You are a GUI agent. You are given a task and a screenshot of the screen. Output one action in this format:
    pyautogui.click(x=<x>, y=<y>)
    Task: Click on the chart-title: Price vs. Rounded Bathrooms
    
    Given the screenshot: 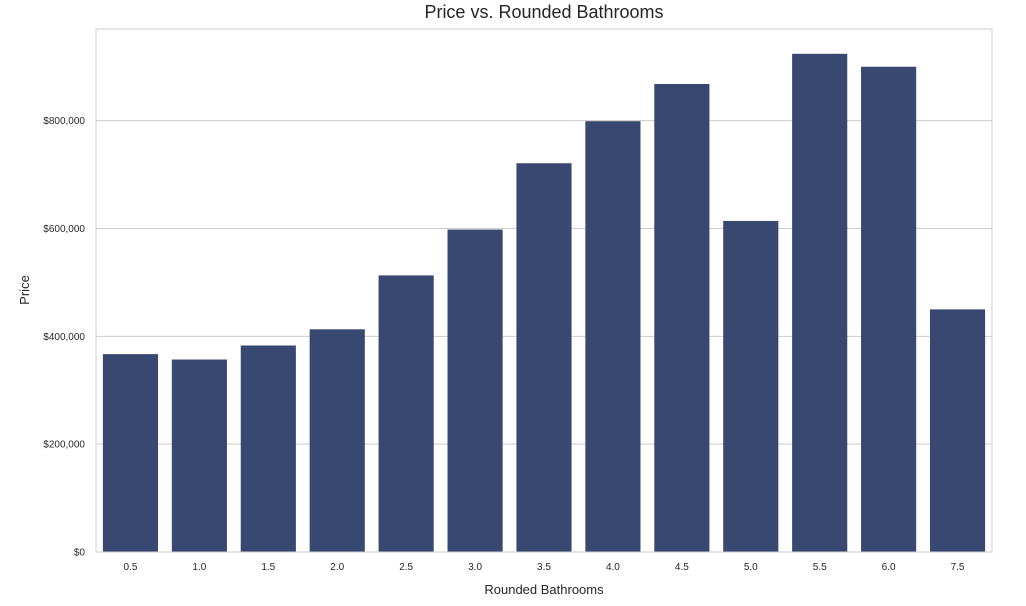 What is the action you would take?
    pyautogui.click(x=543, y=12)
    